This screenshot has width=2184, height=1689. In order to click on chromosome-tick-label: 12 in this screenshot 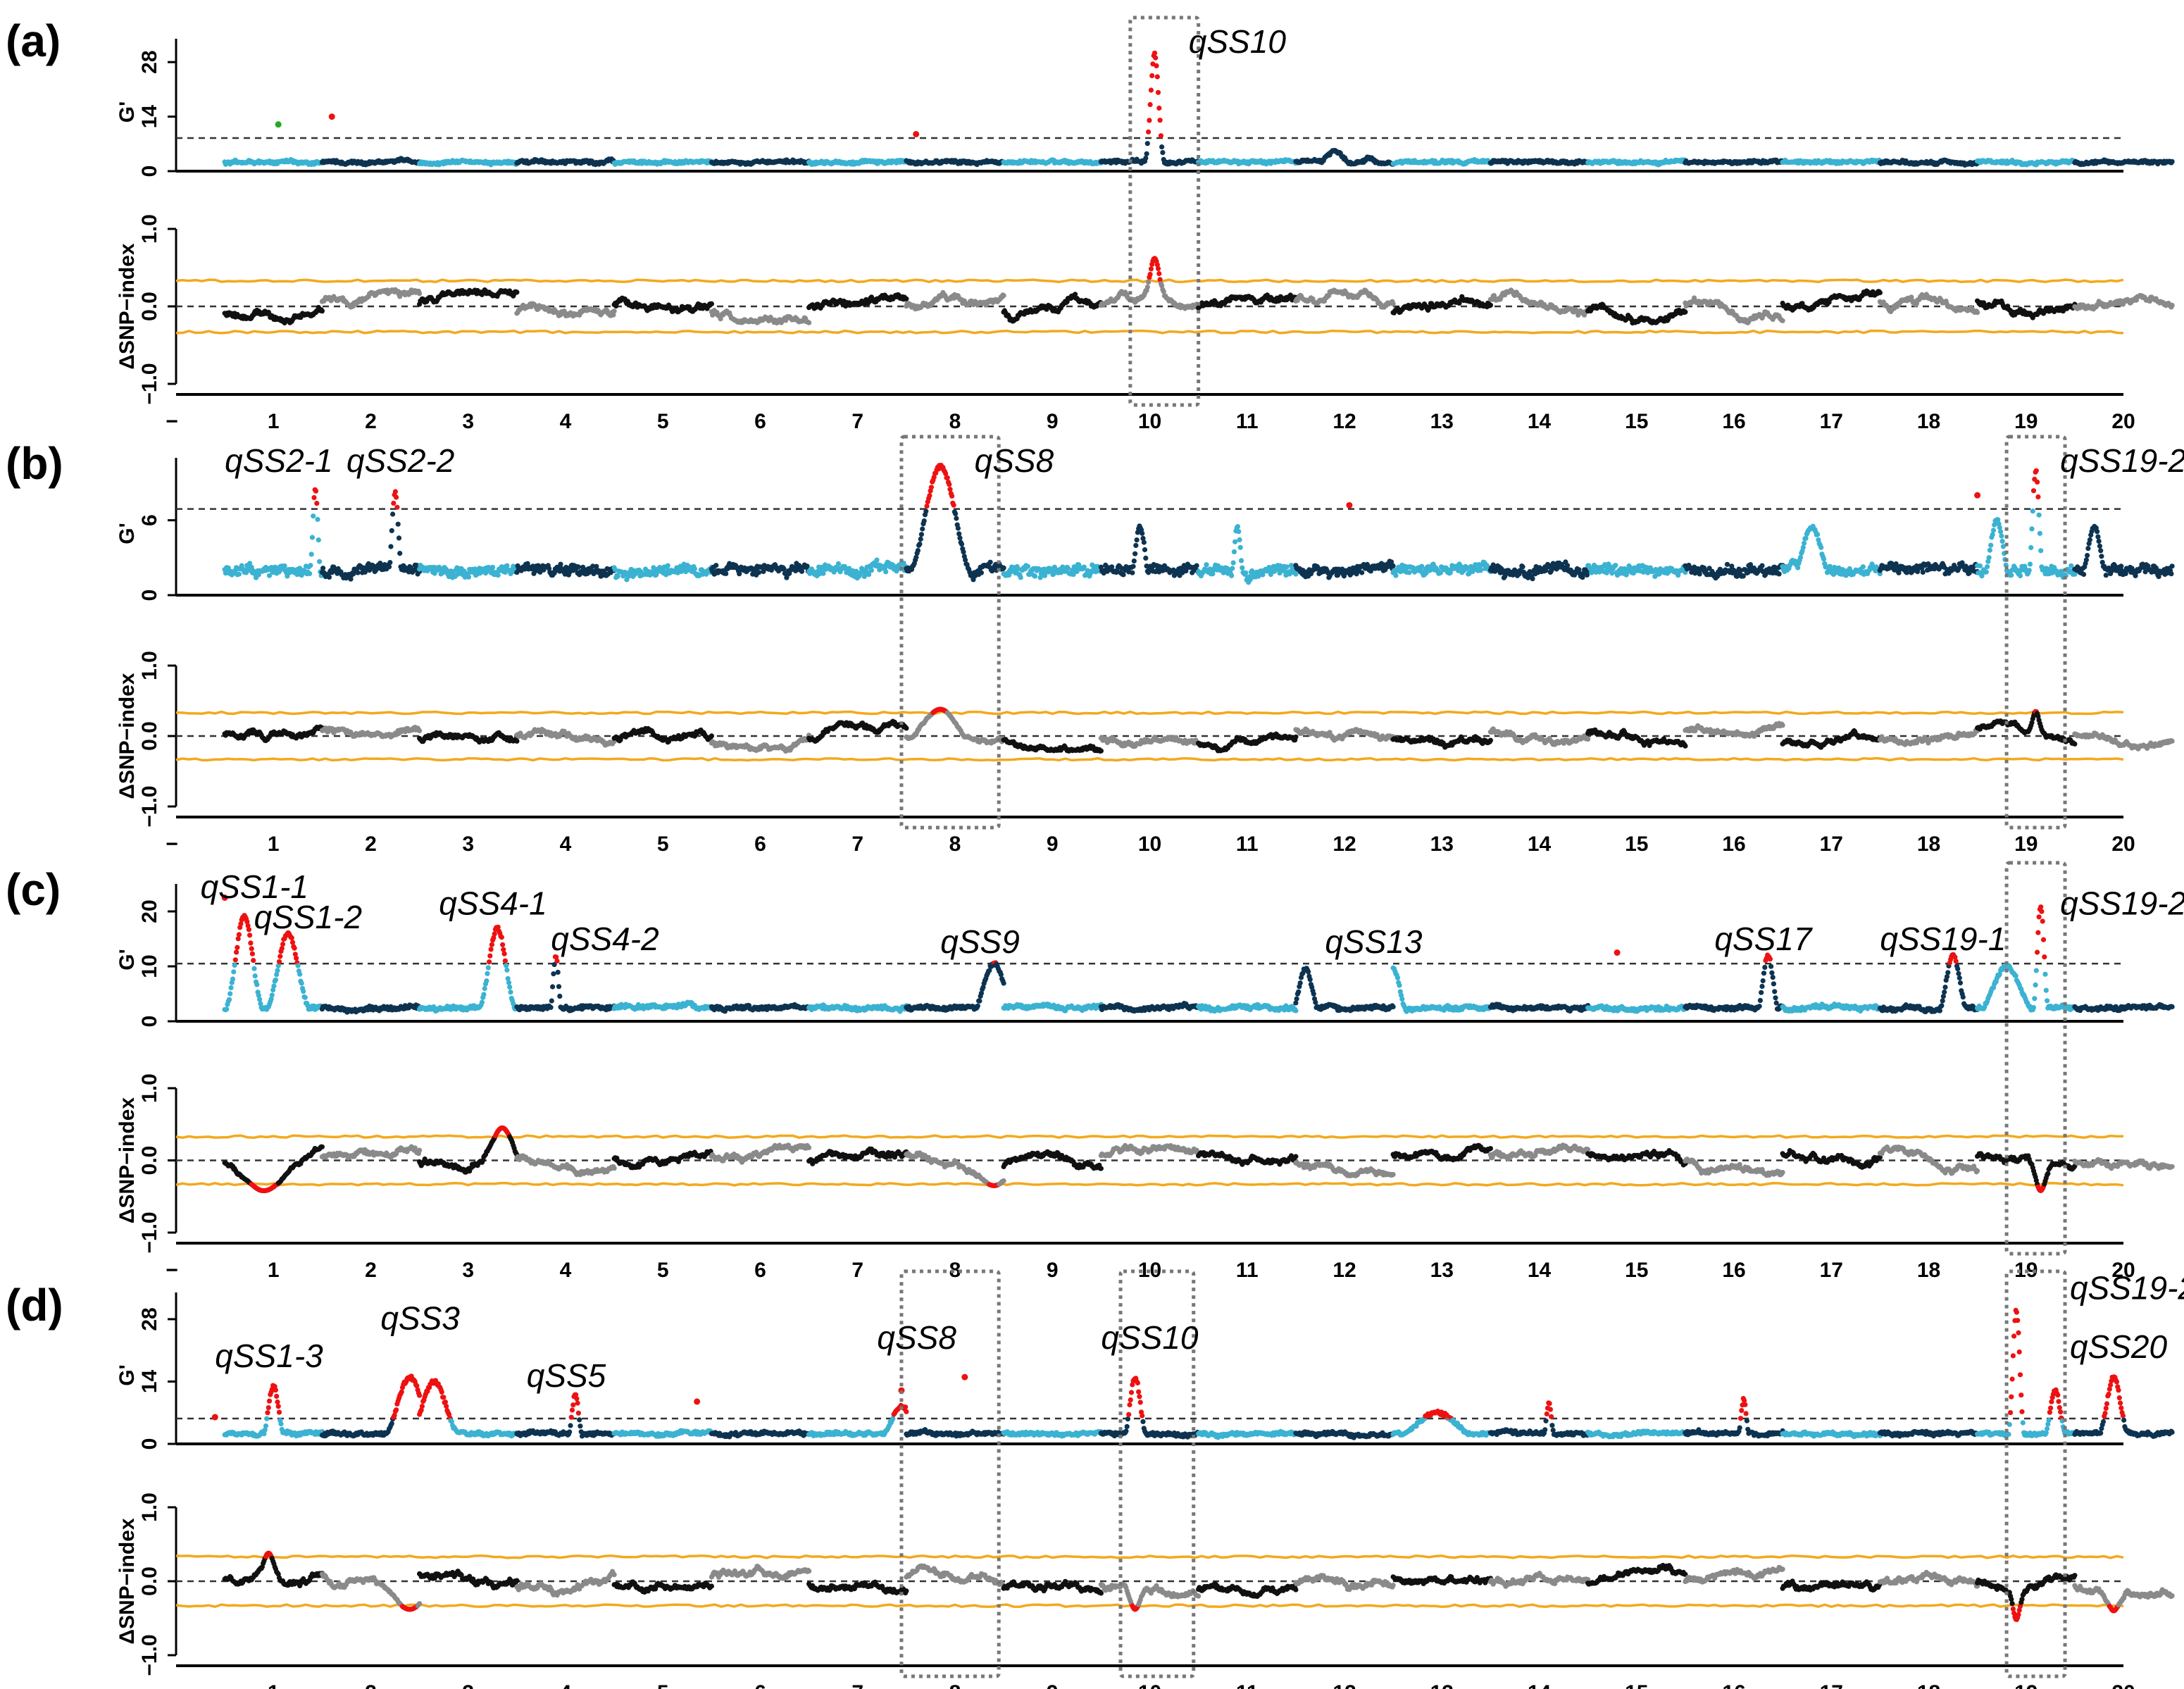, I will do `click(1344, 421)`.